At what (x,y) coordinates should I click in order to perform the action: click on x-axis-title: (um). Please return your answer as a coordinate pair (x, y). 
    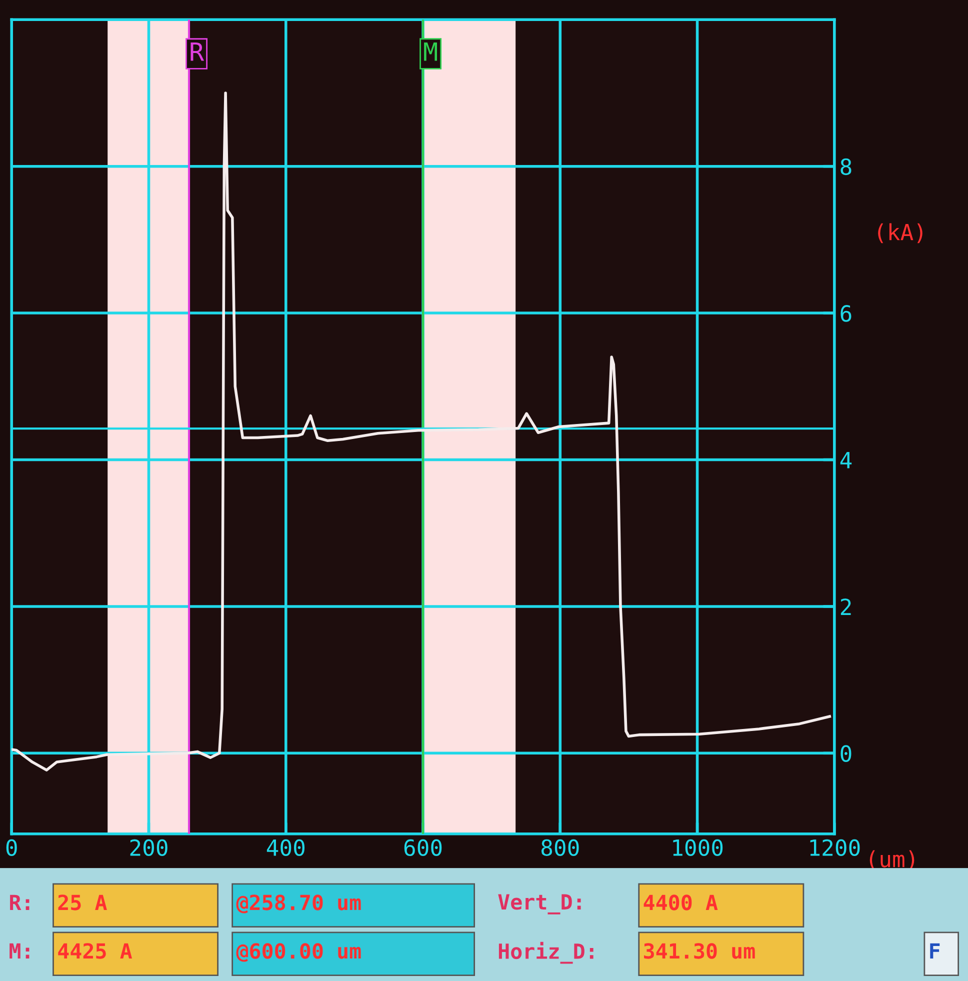
    Looking at the image, I should click on (892, 860).